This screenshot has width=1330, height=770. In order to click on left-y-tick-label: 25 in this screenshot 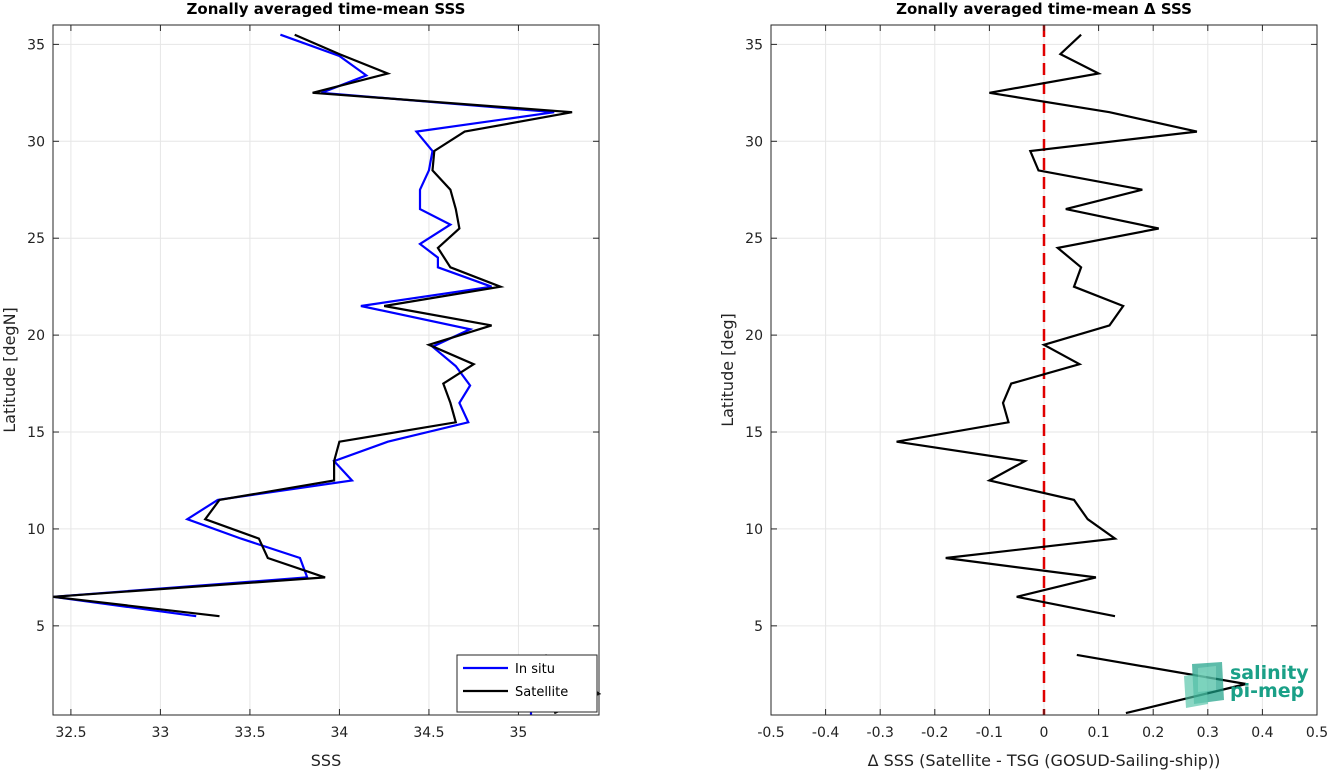, I will do `click(36, 239)`.